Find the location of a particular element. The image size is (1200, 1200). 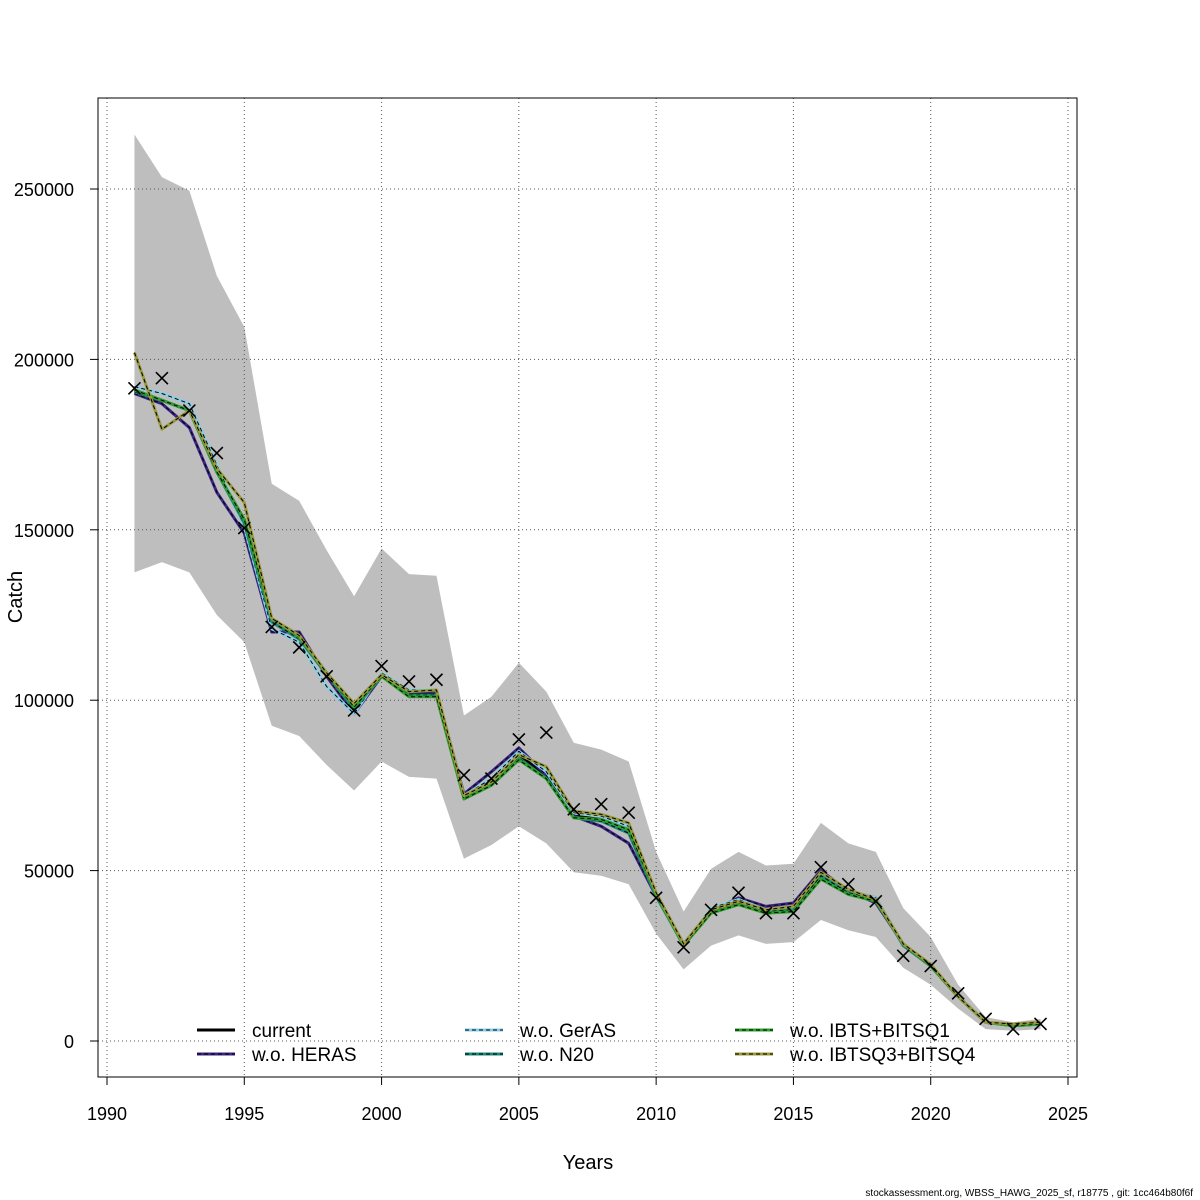

y-tick-label: 50000 is located at coordinates (49, 872).